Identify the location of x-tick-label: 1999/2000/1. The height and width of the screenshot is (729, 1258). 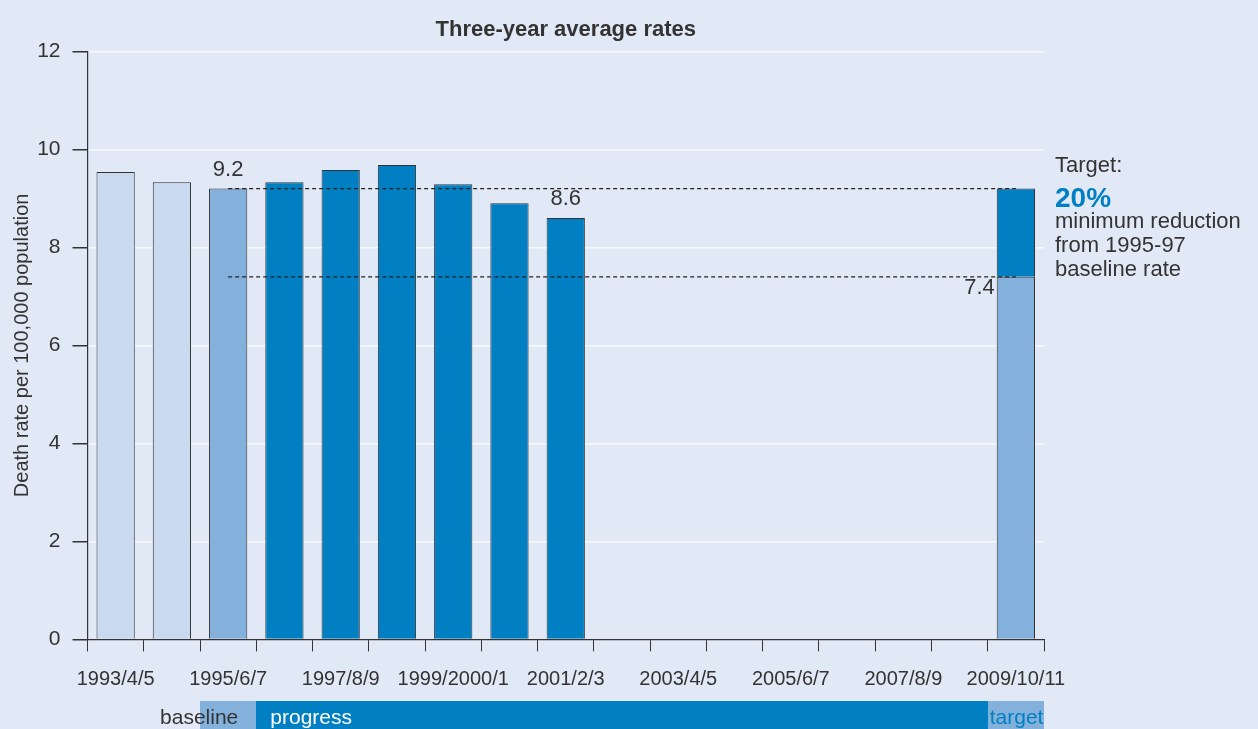
(453, 677).